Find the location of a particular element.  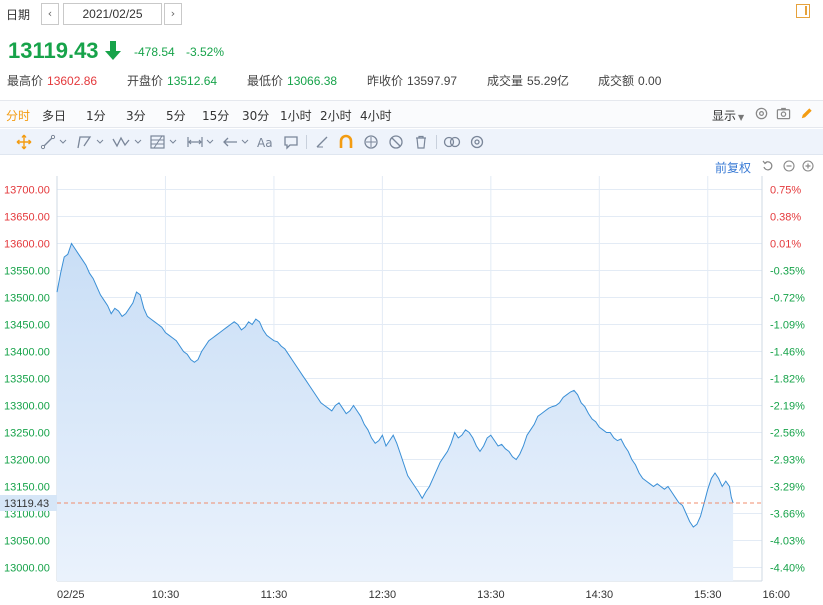

y-tick-label: 13600.00 is located at coordinates (27, 245).